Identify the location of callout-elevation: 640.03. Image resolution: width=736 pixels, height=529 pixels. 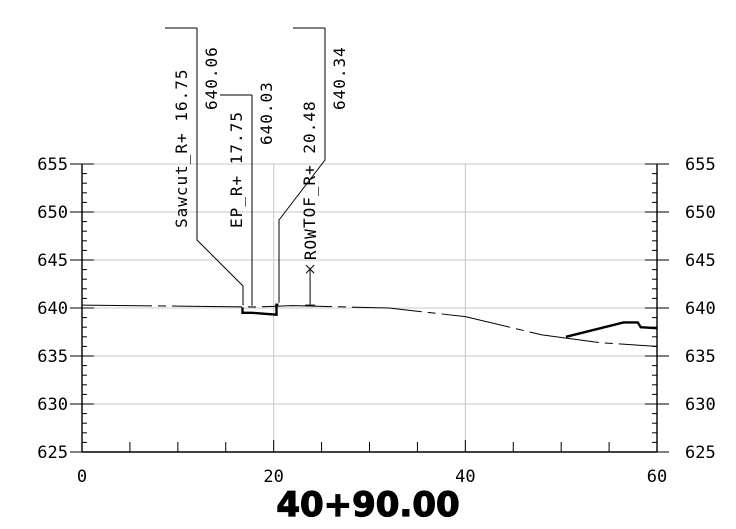
(266, 113).